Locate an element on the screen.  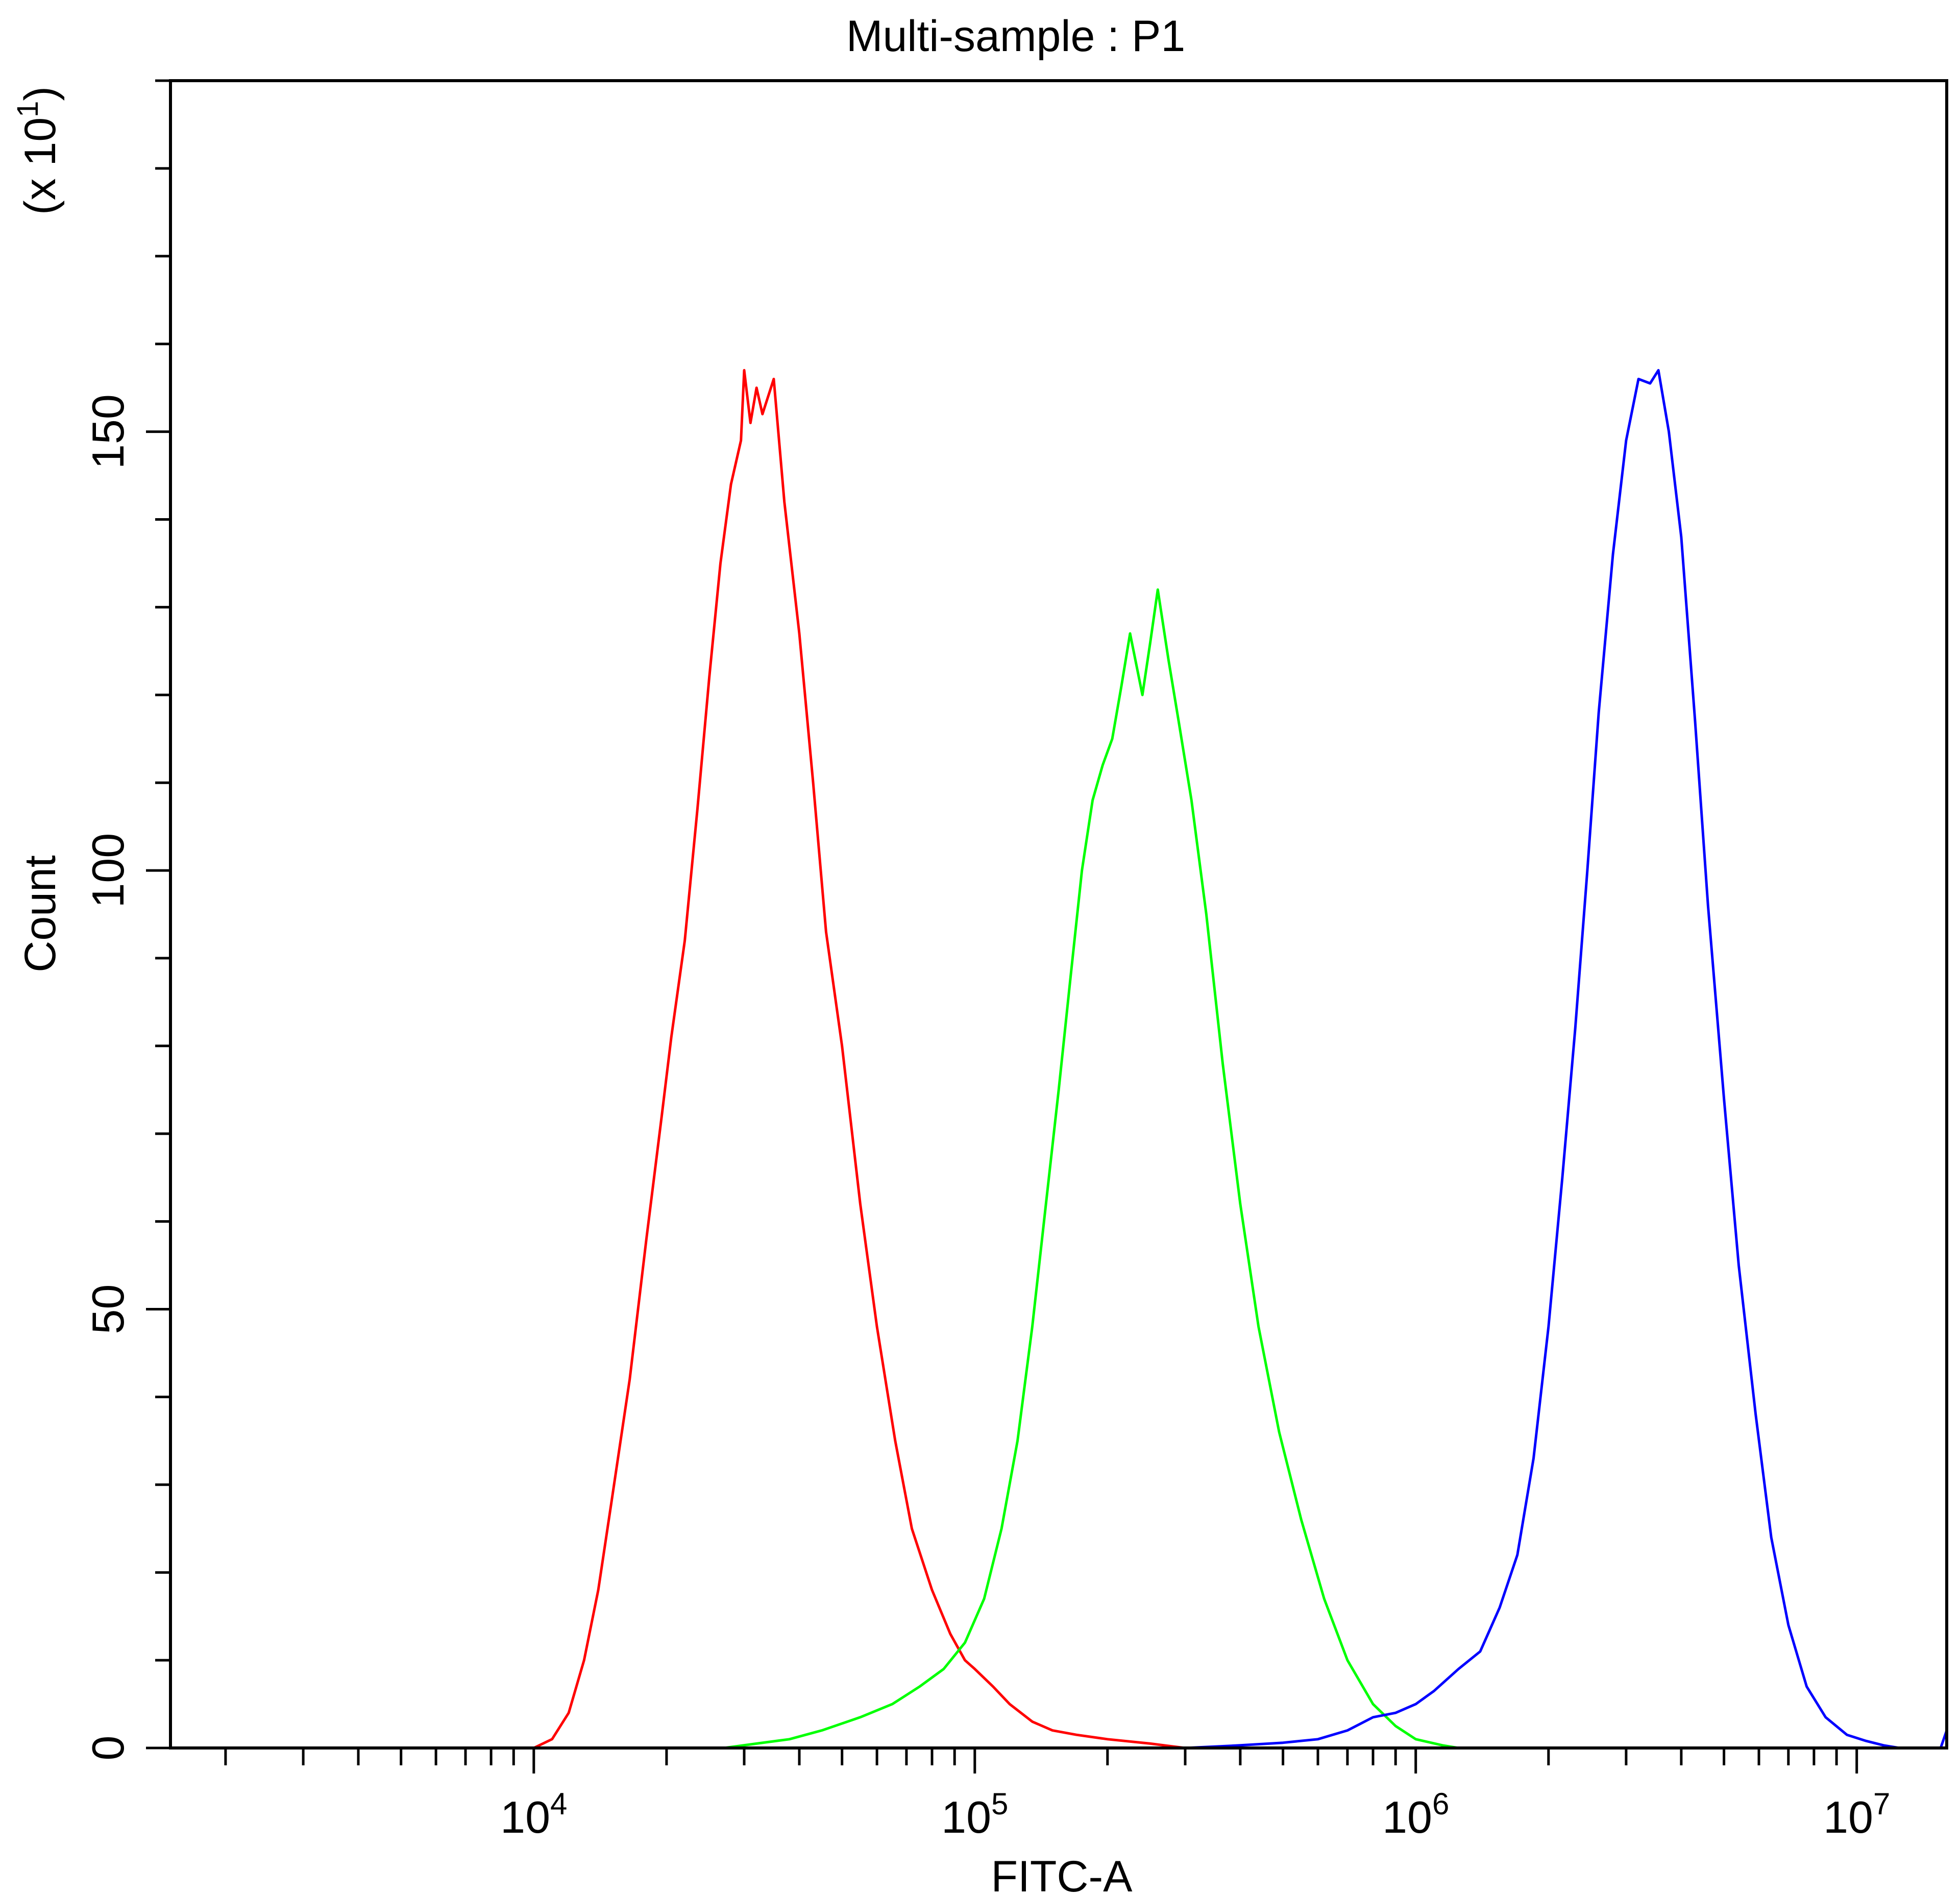
x-axis-label: FITC-A is located at coordinates (1062, 1873).